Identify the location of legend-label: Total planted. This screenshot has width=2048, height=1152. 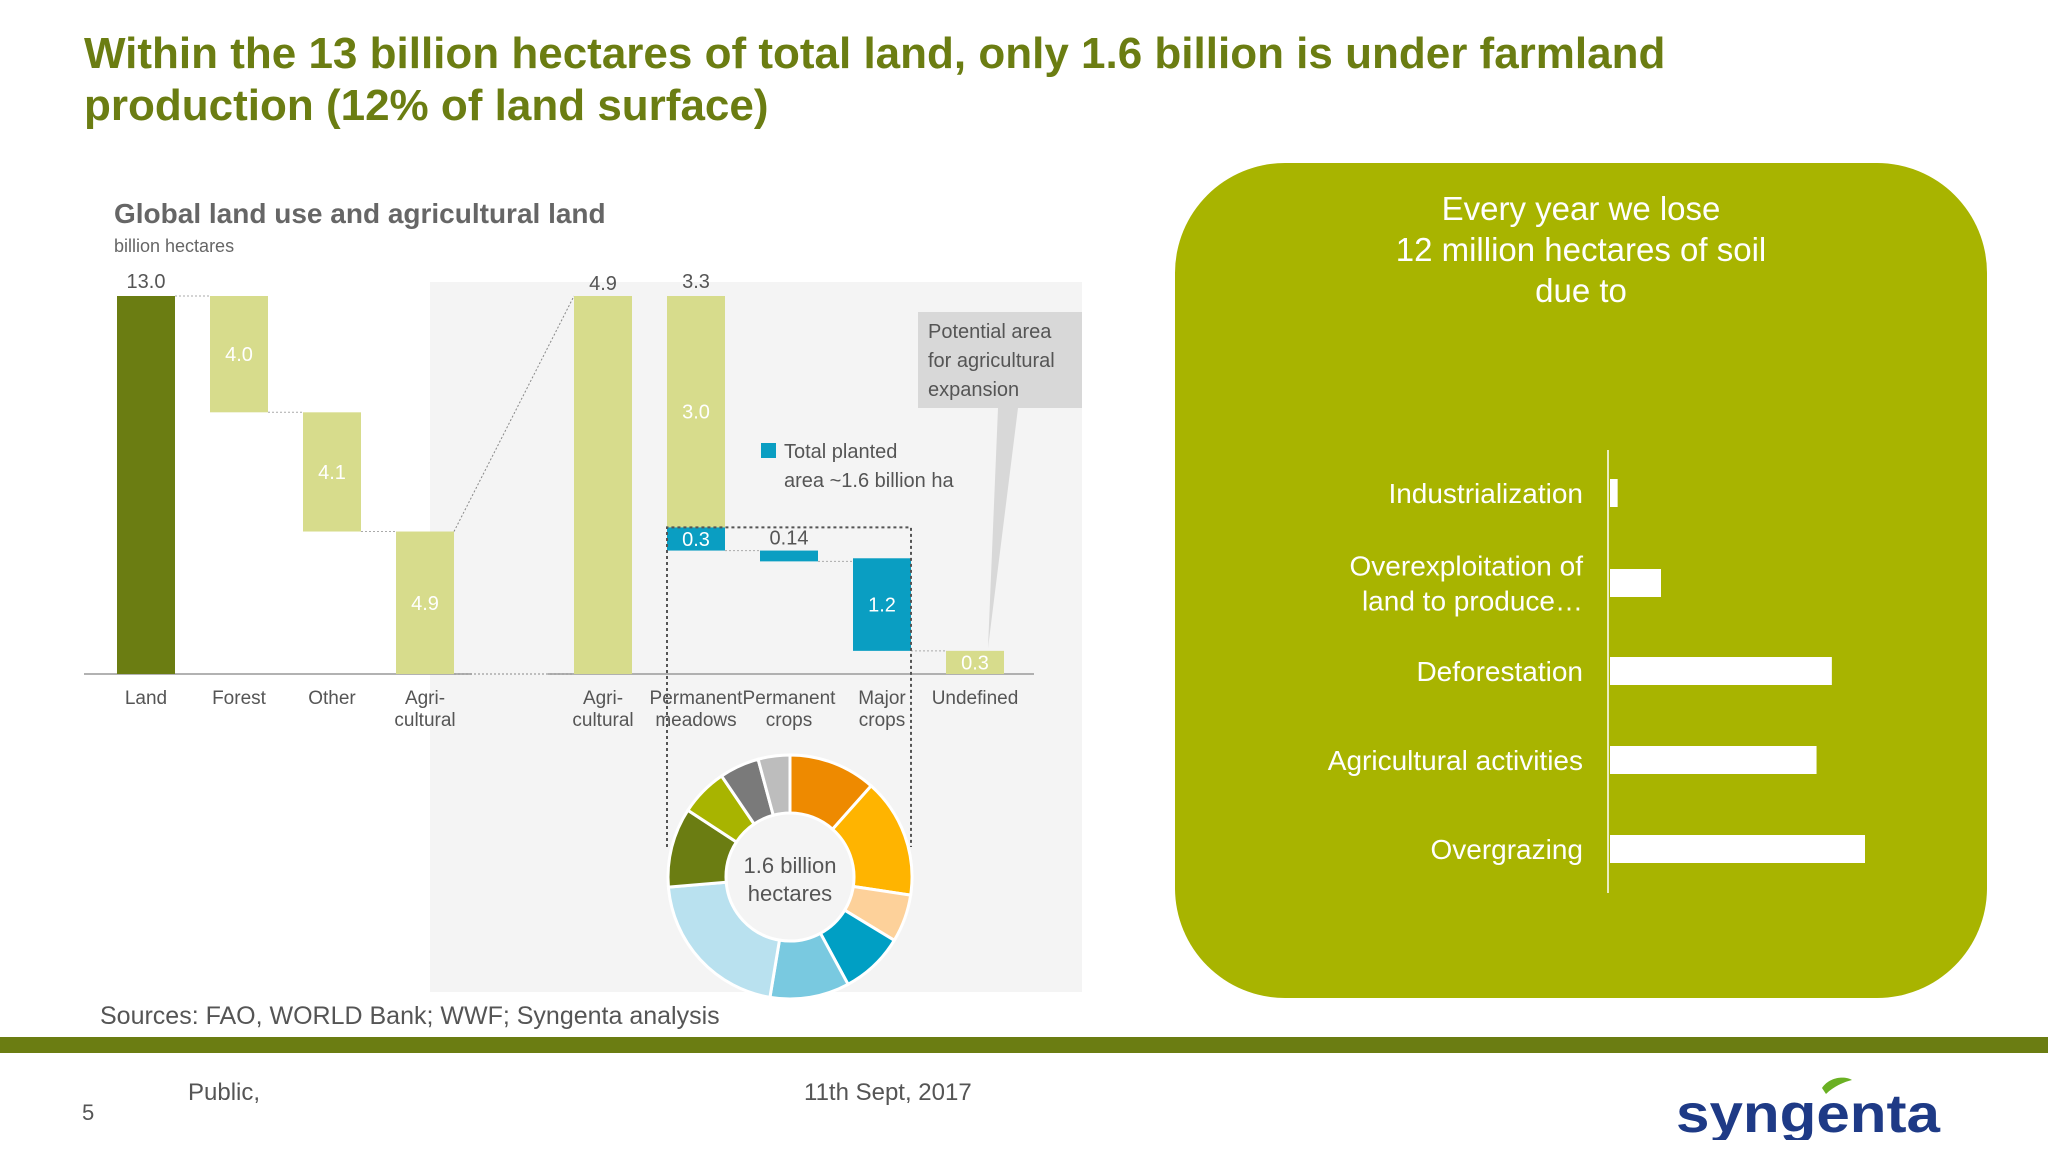
(840, 452).